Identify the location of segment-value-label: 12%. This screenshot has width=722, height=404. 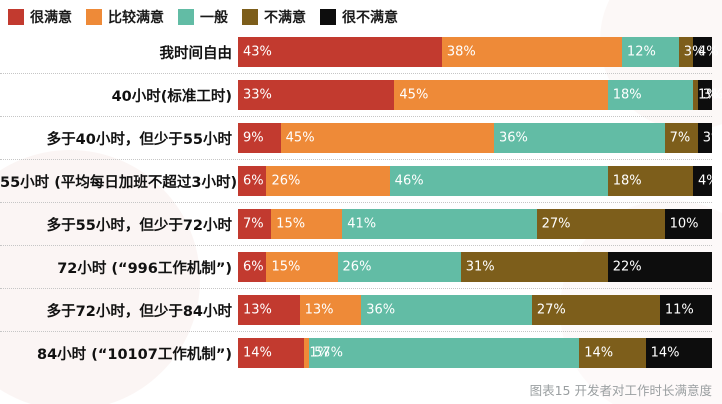
(641, 52).